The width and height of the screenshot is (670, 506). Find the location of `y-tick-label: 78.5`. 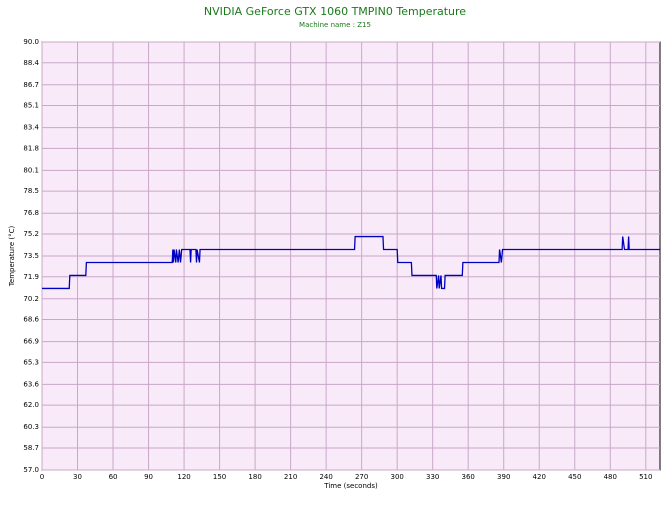

y-tick-label: 78.5 is located at coordinates (31, 191).